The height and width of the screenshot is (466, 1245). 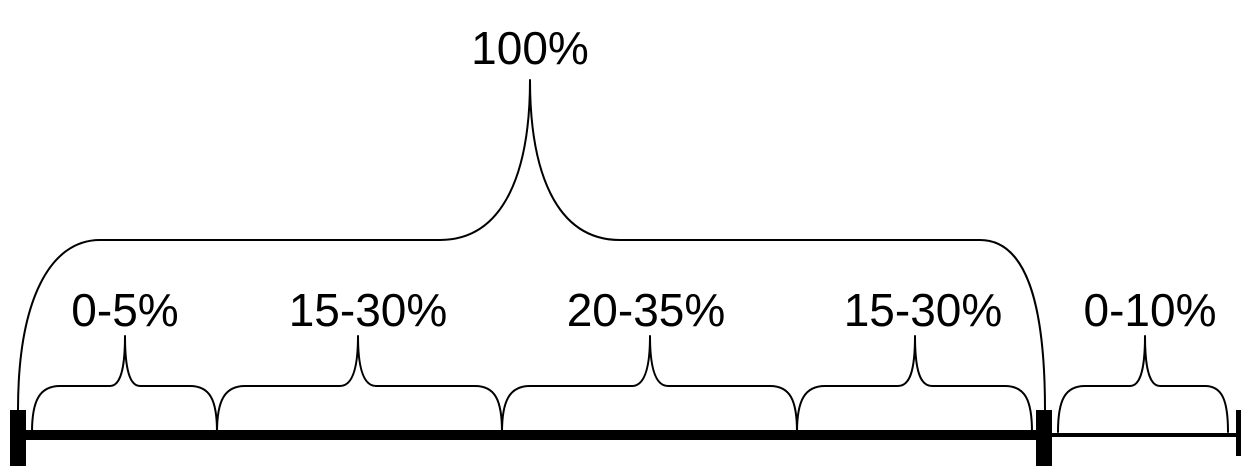 What do you see at coordinates (646, 310) in the screenshot?
I see `segment-label-3: 20-35%` at bounding box center [646, 310].